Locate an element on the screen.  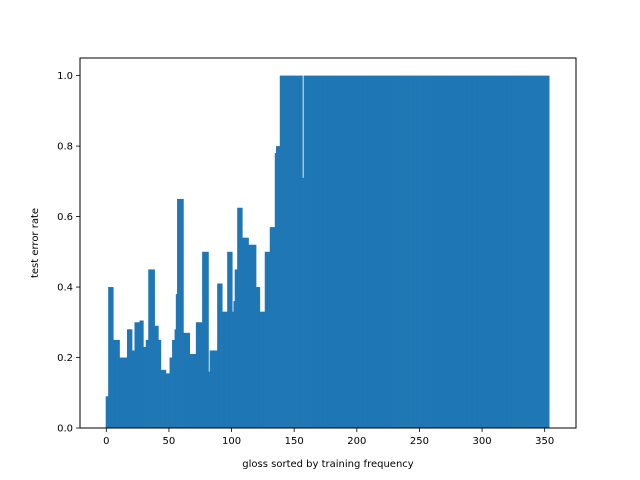
x-tick-label: 100 is located at coordinates (231, 441).